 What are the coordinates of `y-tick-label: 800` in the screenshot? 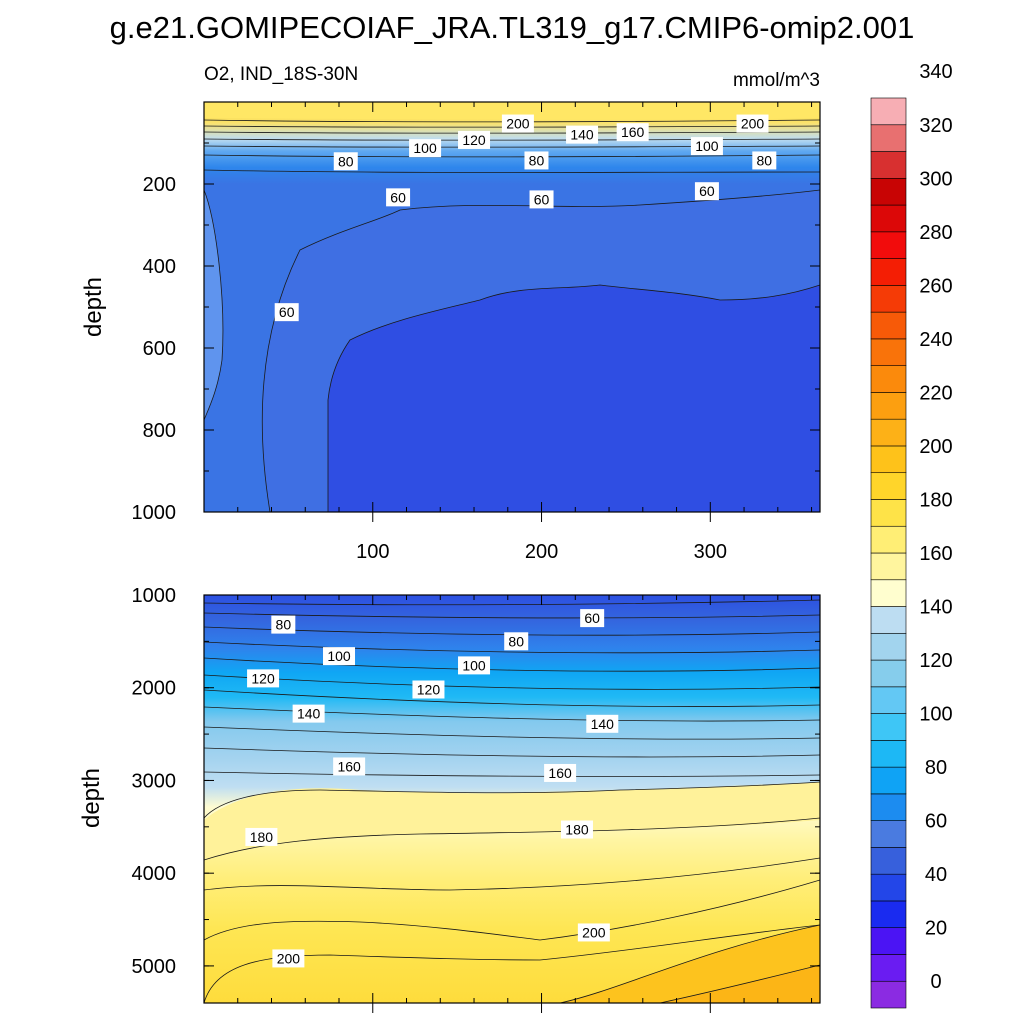 It's located at (159, 431).